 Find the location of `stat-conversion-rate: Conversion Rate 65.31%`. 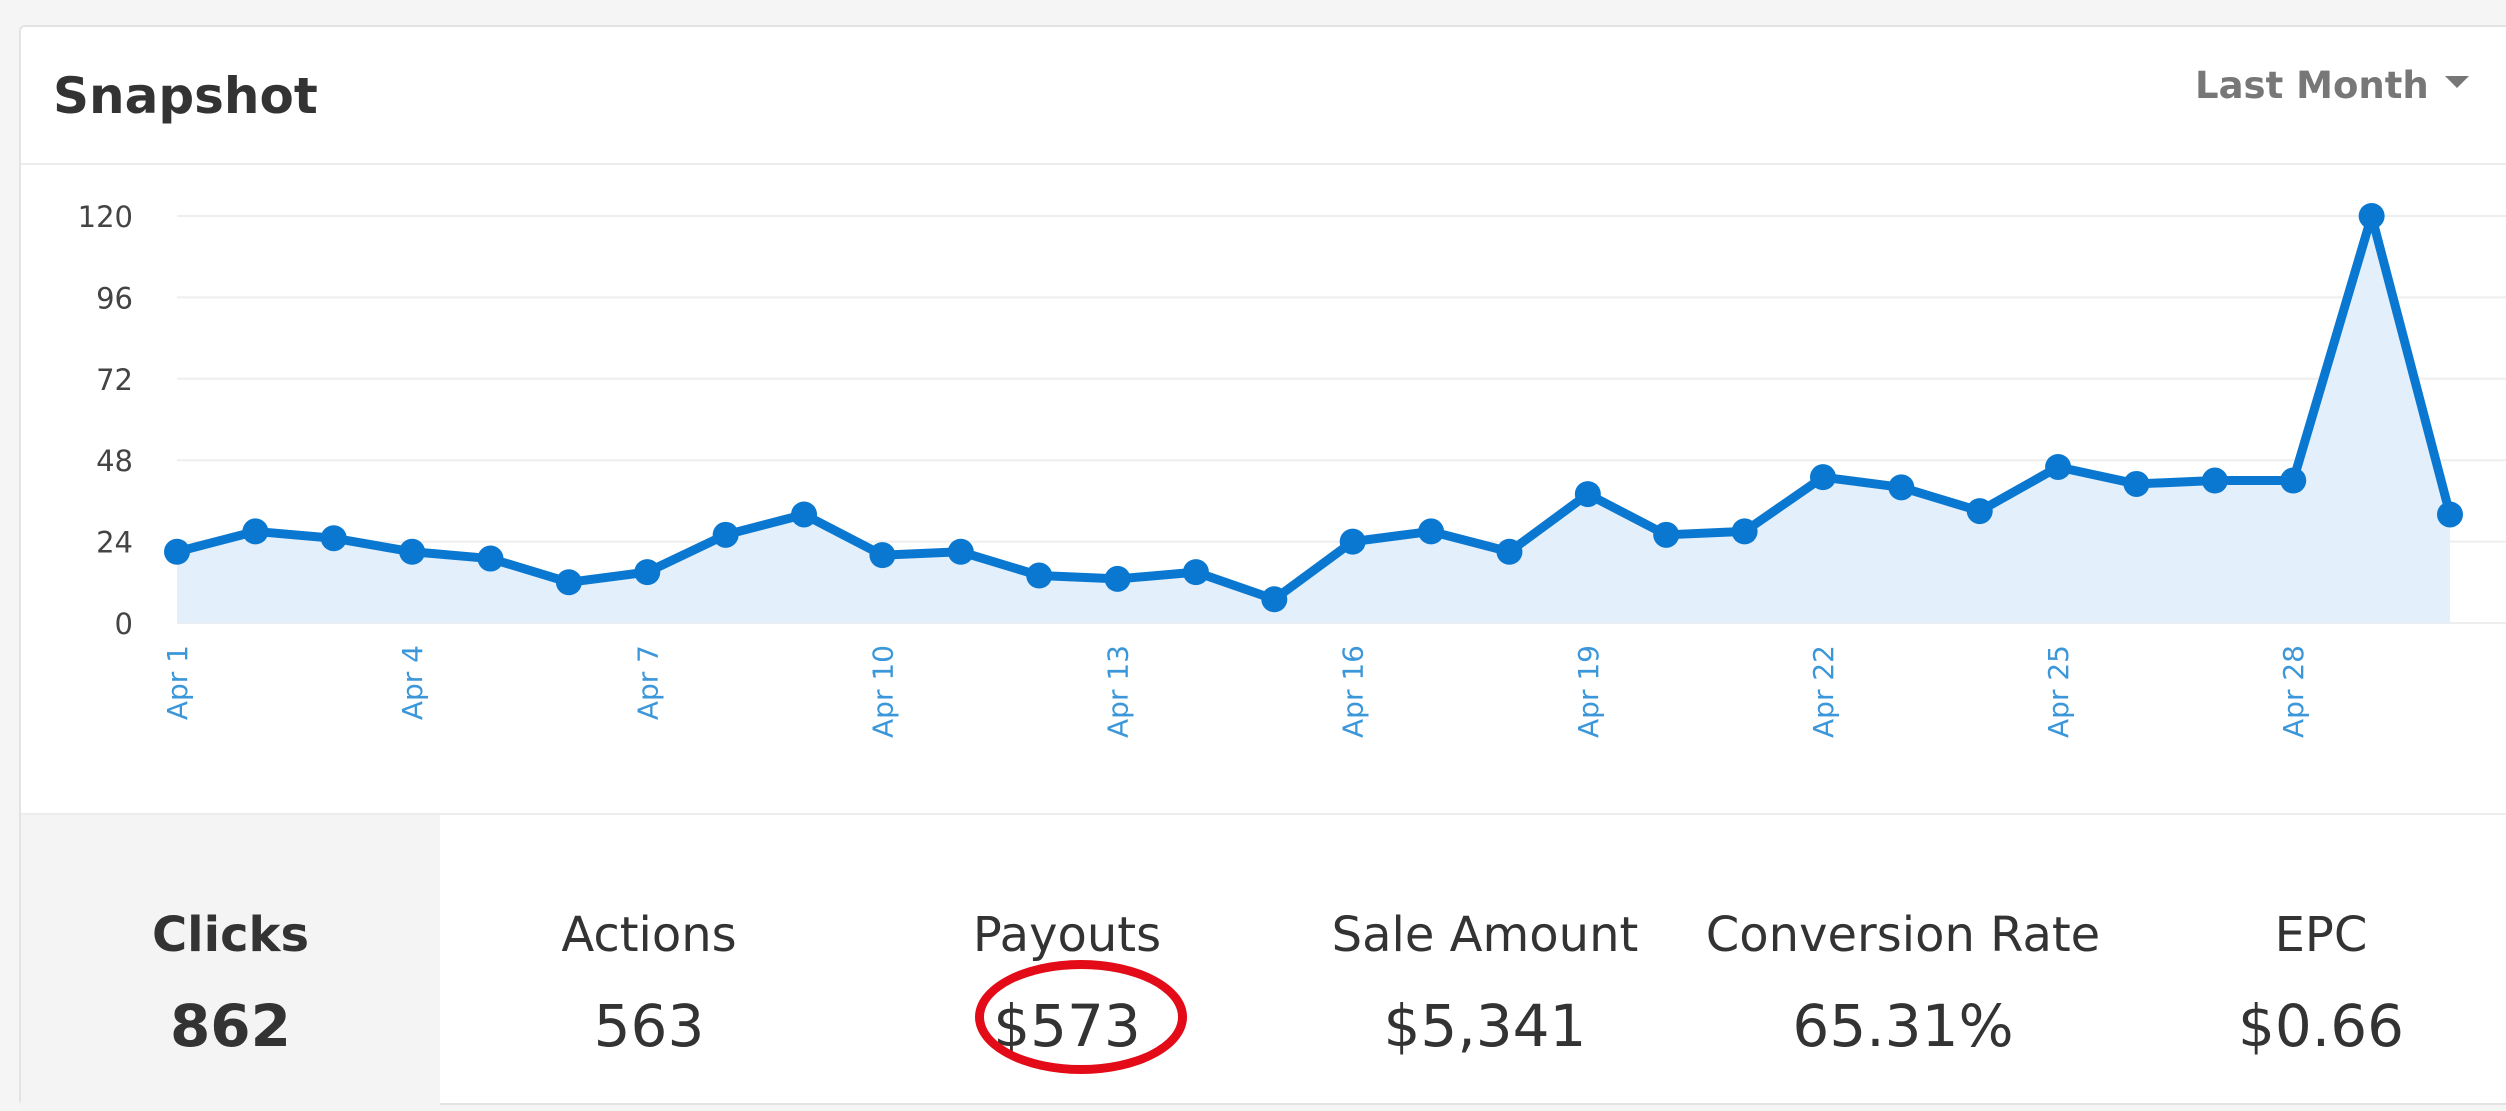

stat-conversion-rate: Conversion Rate 65.31% is located at coordinates (1903, 963).